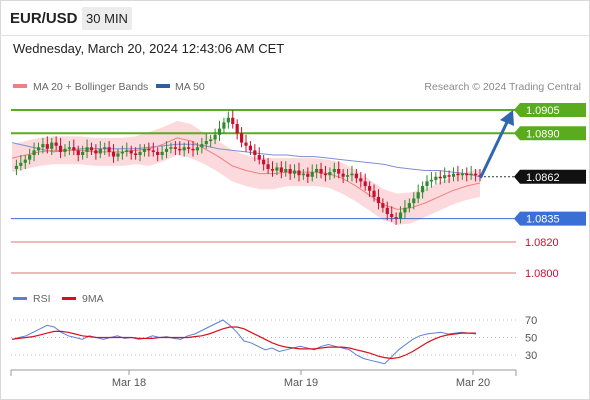 Image resolution: width=590 pixels, height=400 pixels. I want to click on rsi-legend-swatch, so click(20, 298).